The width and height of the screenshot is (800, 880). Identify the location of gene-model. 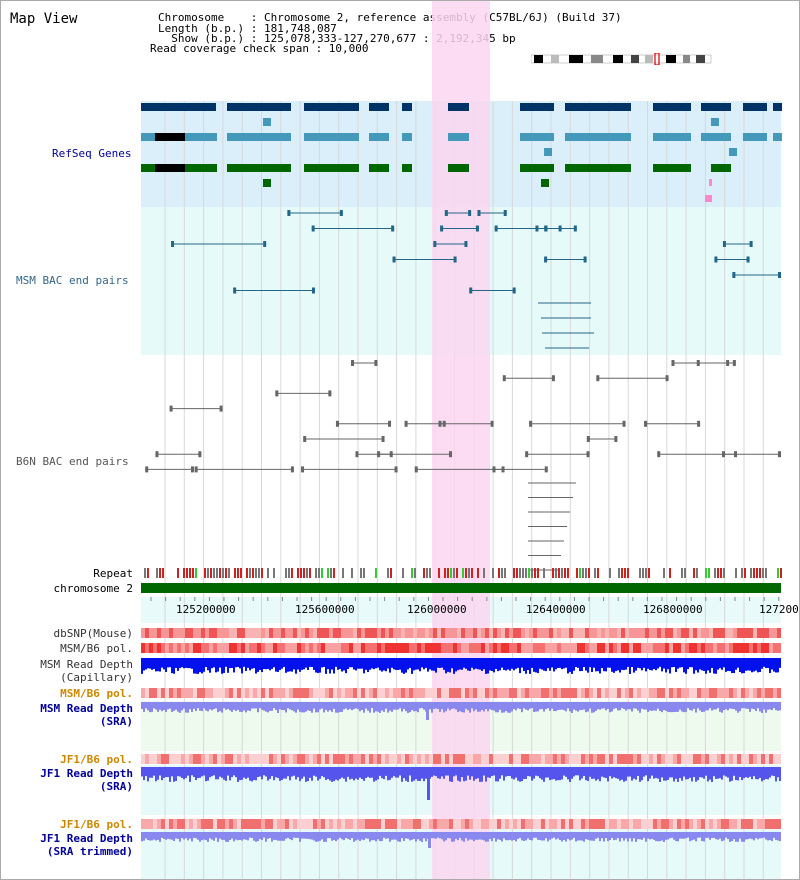
(715, 122).